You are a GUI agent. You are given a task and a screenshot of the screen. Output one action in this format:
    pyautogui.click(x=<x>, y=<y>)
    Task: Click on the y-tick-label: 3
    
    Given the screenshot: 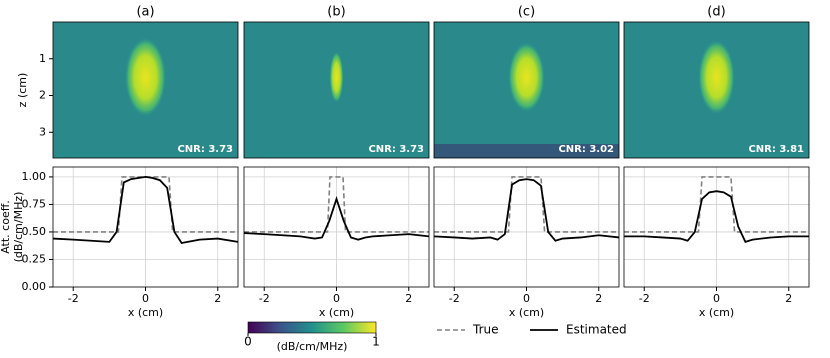 What is the action you would take?
    pyautogui.click(x=42, y=131)
    